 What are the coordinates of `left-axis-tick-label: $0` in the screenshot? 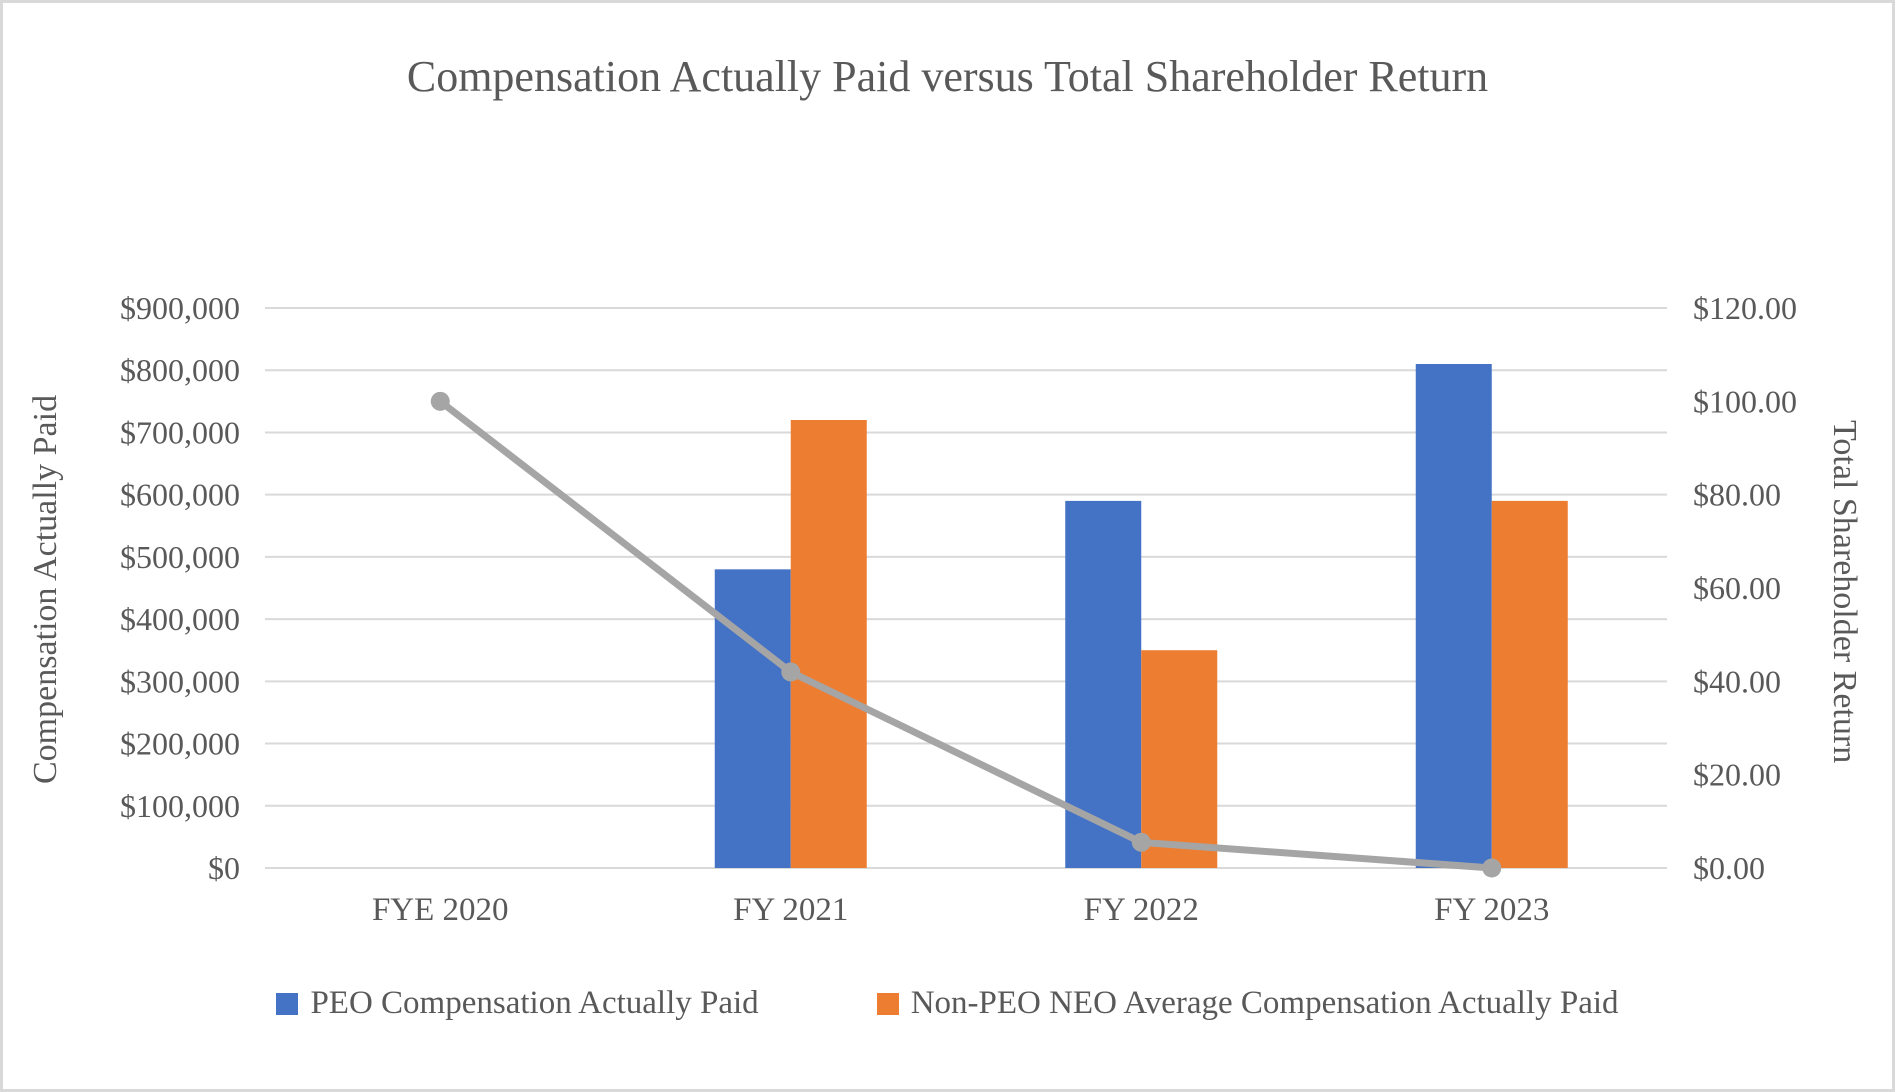 It's located at (224, 868).